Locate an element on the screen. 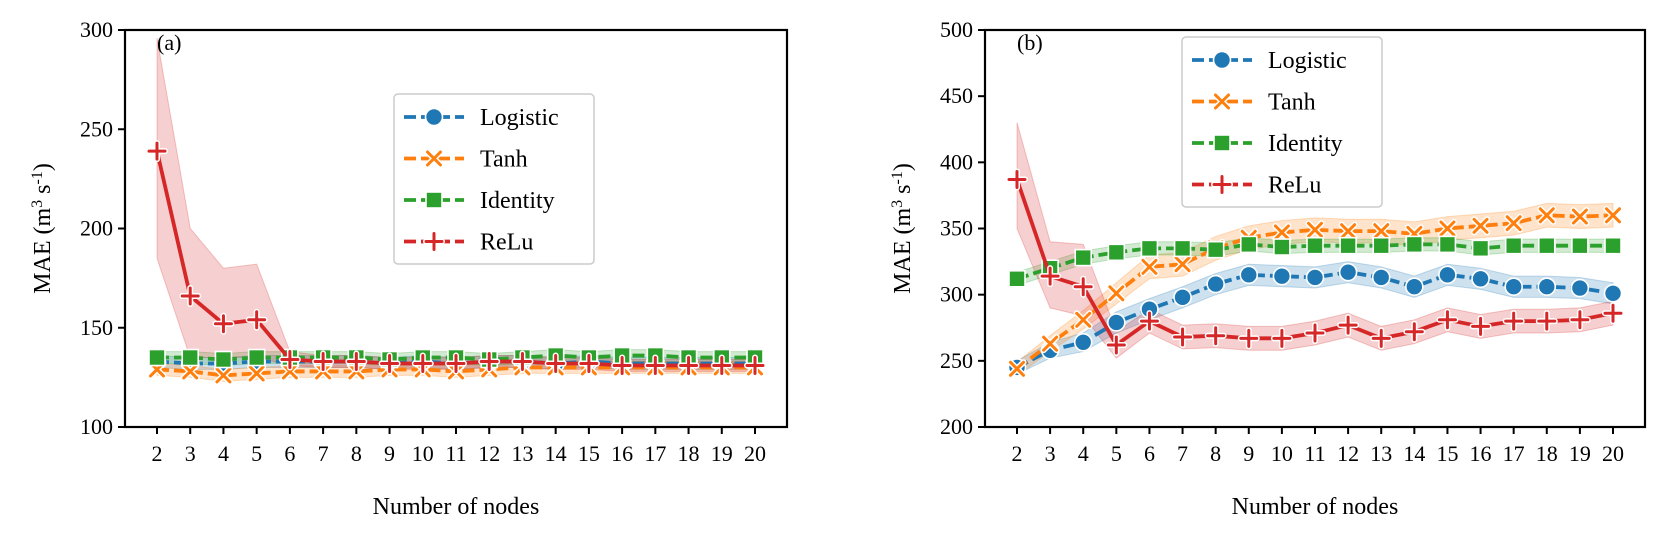 This screenshot has height=540, width=1660. y-axis-title-superscript: -1 is located at coordinates (897, 177).